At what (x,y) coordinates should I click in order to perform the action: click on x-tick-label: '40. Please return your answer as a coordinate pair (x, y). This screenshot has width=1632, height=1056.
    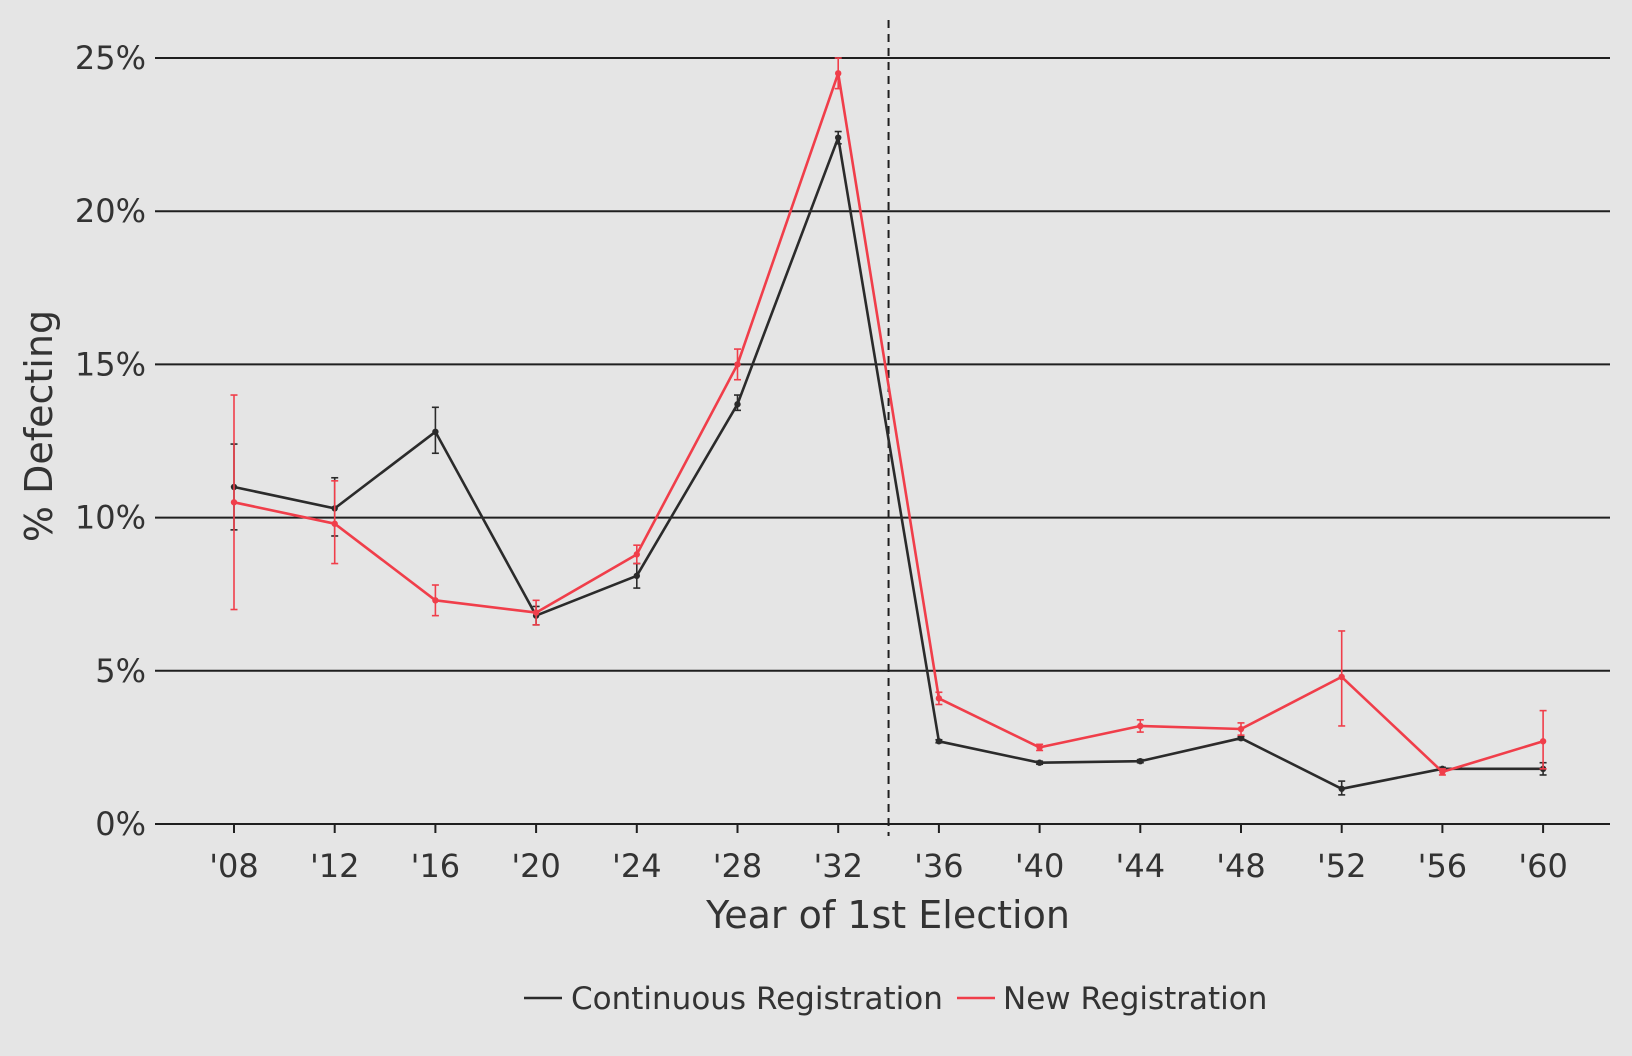
    Looking at the image, I should click on (1040, 866).